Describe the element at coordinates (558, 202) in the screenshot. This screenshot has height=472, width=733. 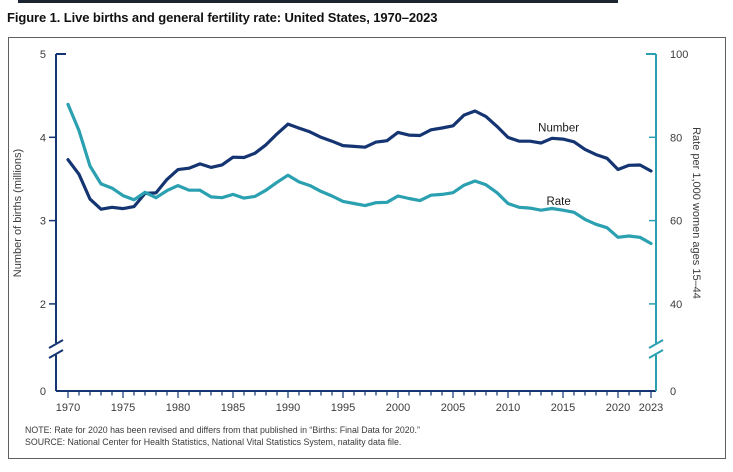
I see `series-label-rate: Rate` at that location.